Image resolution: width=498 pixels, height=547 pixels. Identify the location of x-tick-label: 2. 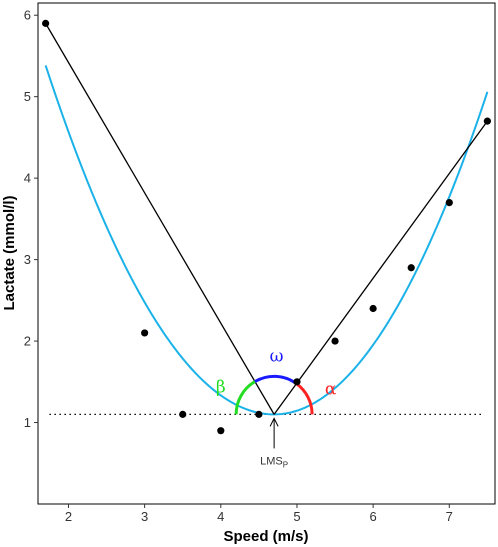
(68, 516).